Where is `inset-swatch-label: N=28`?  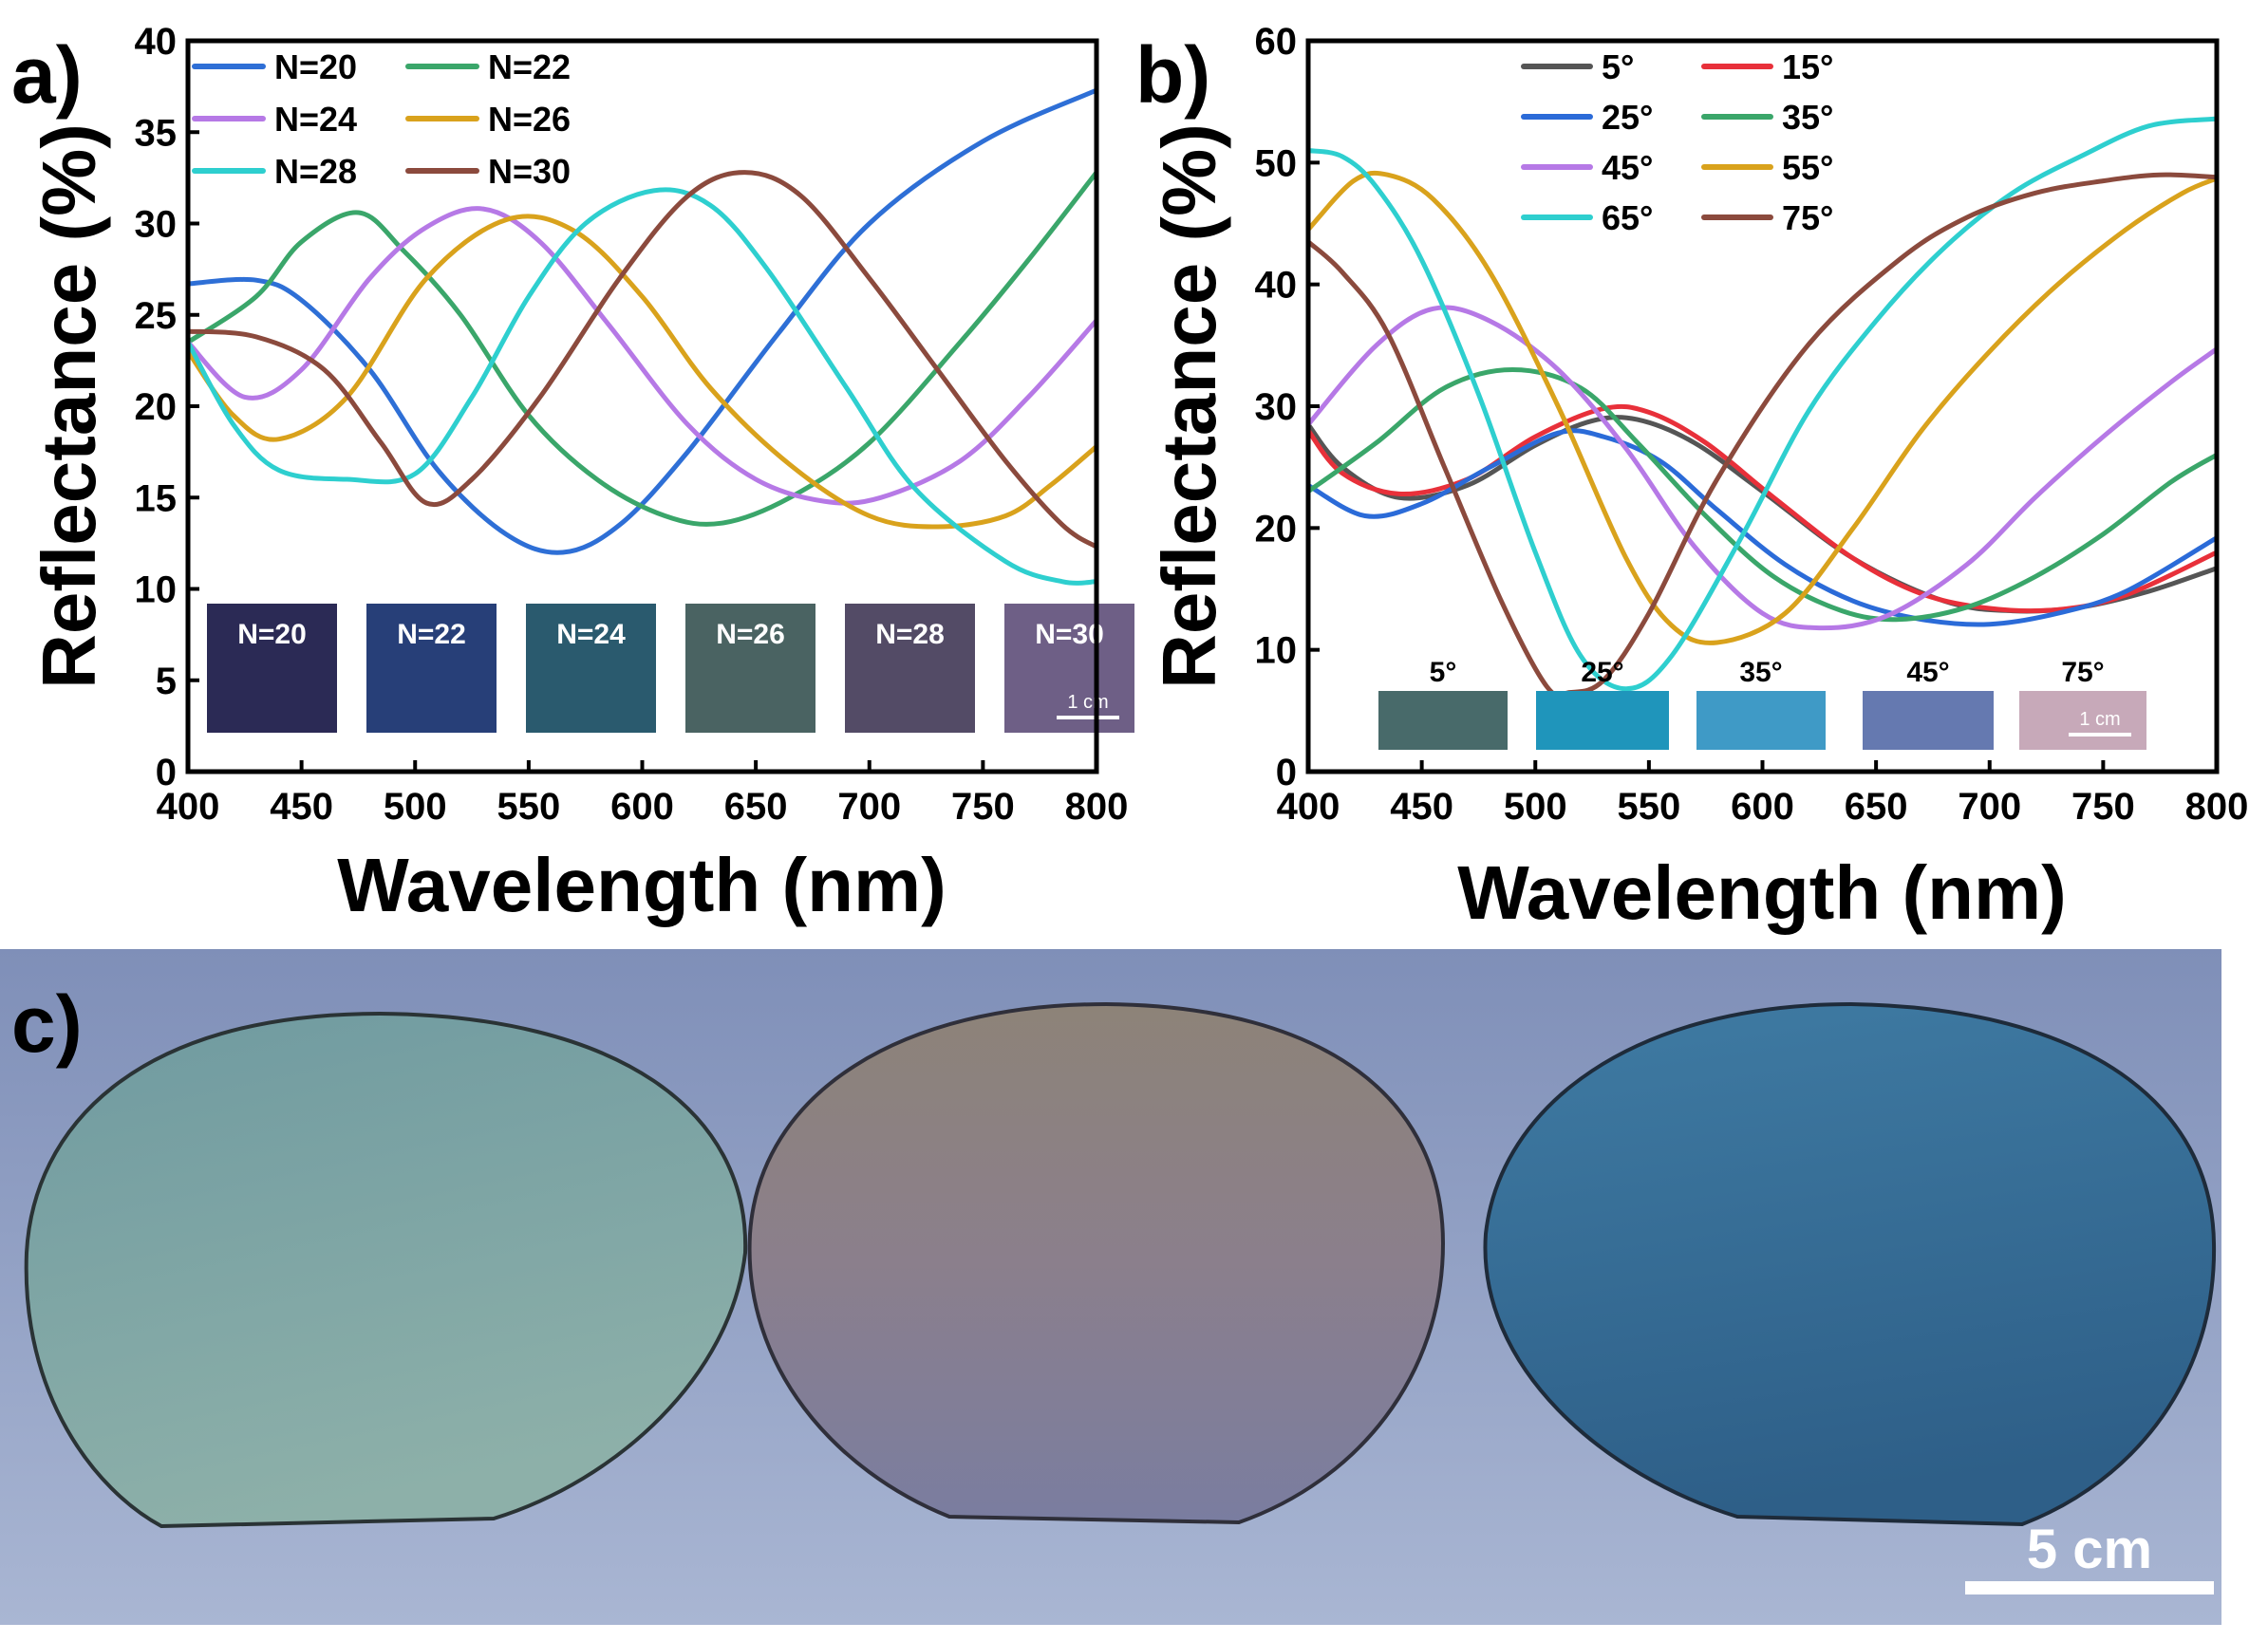 inset-swatch-label: N=28 is located at coordinates (910, 635).